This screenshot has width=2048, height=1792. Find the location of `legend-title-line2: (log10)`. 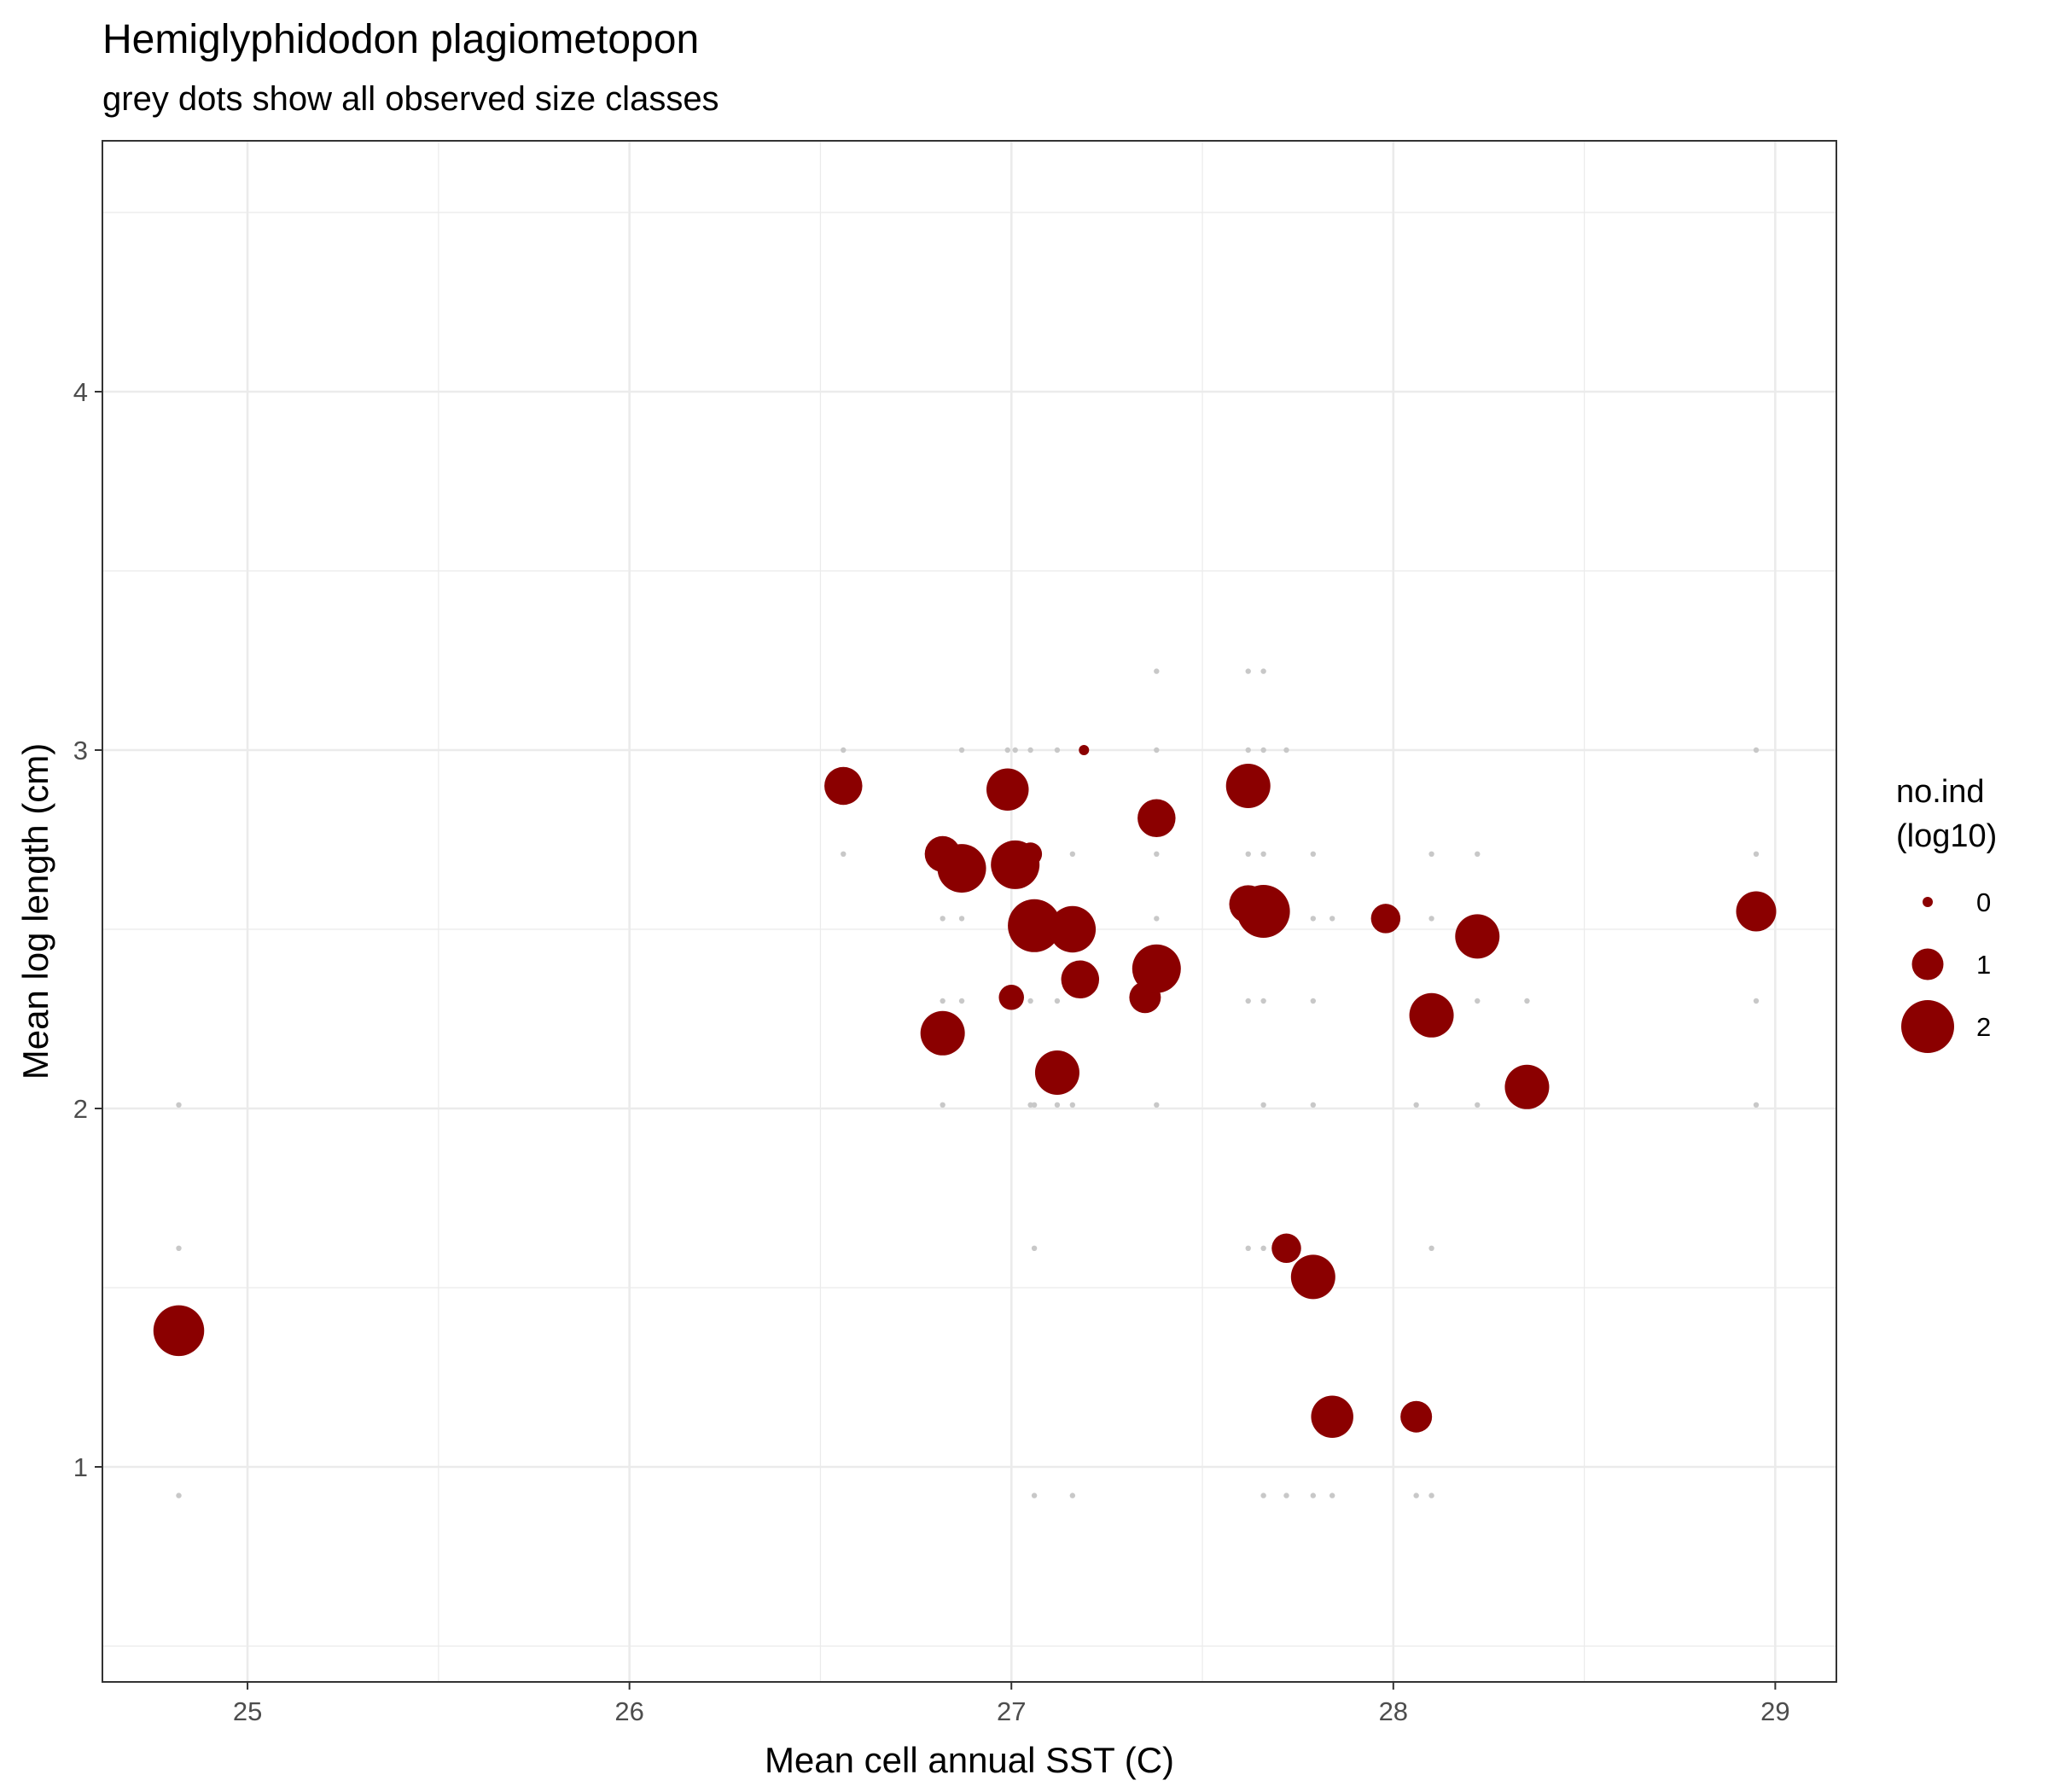

legend-title-line2: (log10) is located at coordinates (1947, 836).